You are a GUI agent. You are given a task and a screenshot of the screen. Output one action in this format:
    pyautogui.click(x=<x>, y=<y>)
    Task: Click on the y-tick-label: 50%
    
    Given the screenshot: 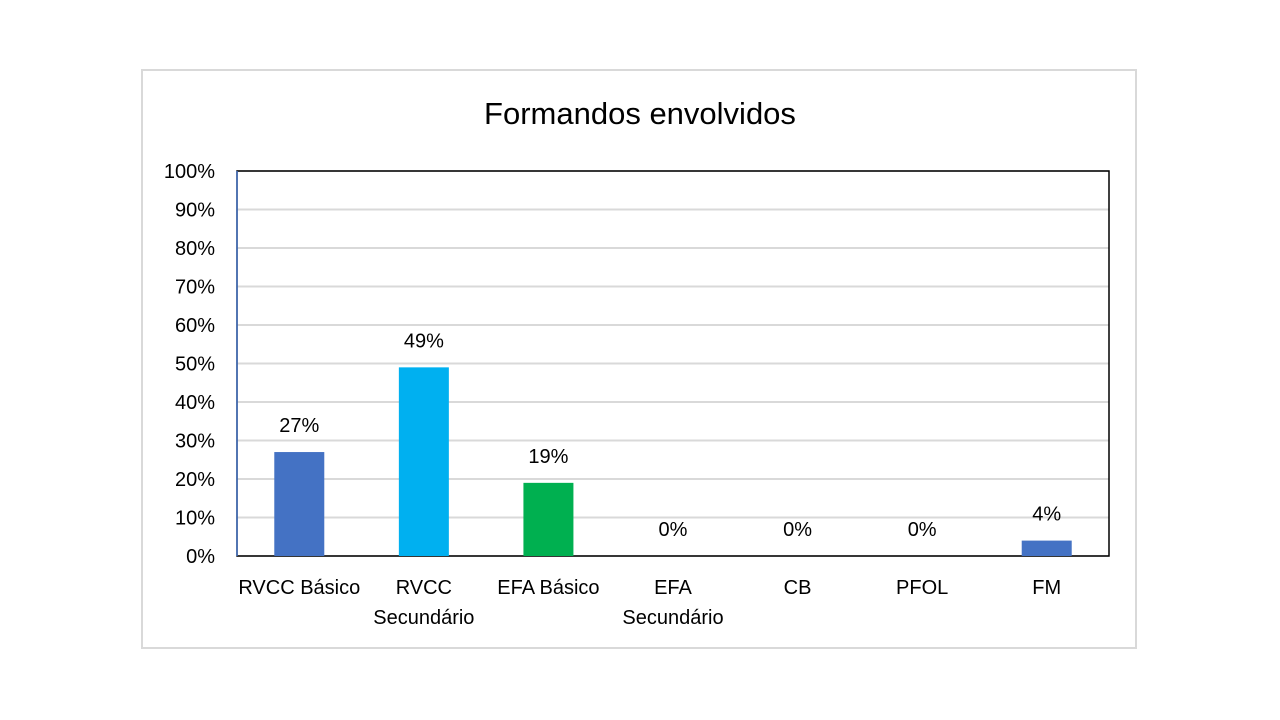 What is the action you would take?
    pyautogui.click(x=195, y=365)
    